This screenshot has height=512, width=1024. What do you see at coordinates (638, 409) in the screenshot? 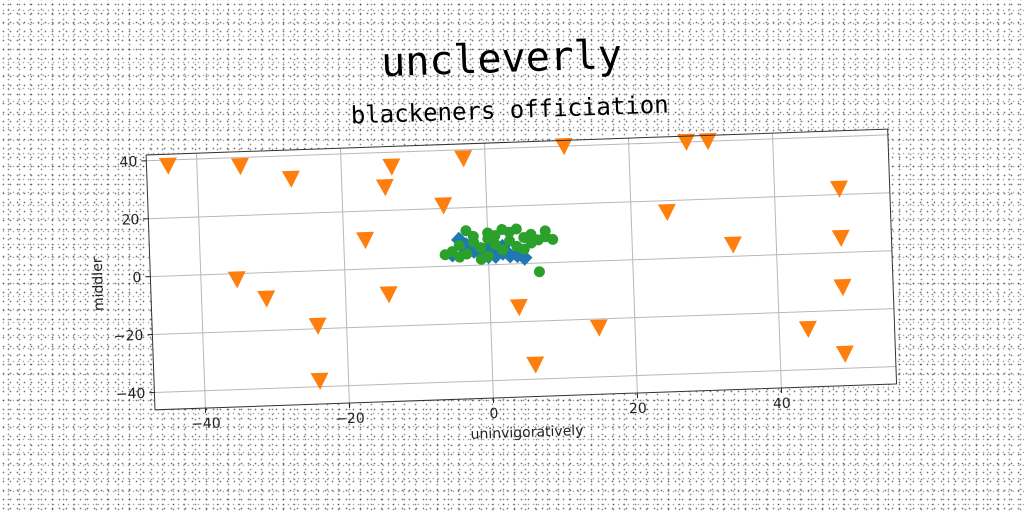
I see `x-tick-label: 20` at bounding box center [638, 409].